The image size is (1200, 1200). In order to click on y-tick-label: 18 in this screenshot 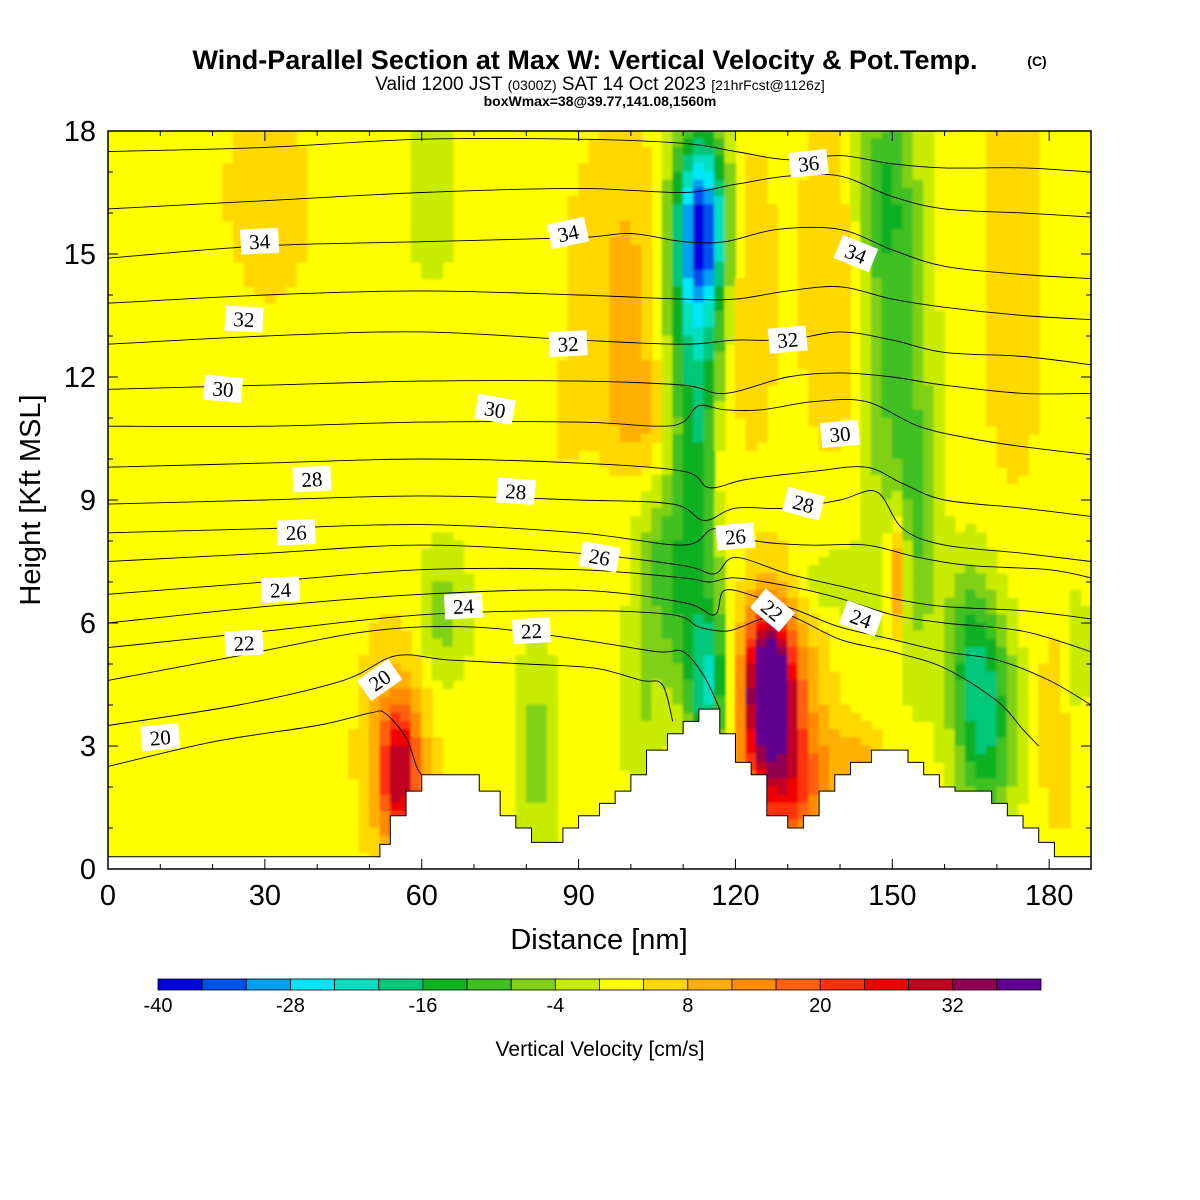, I will do `click(80, 132)`.